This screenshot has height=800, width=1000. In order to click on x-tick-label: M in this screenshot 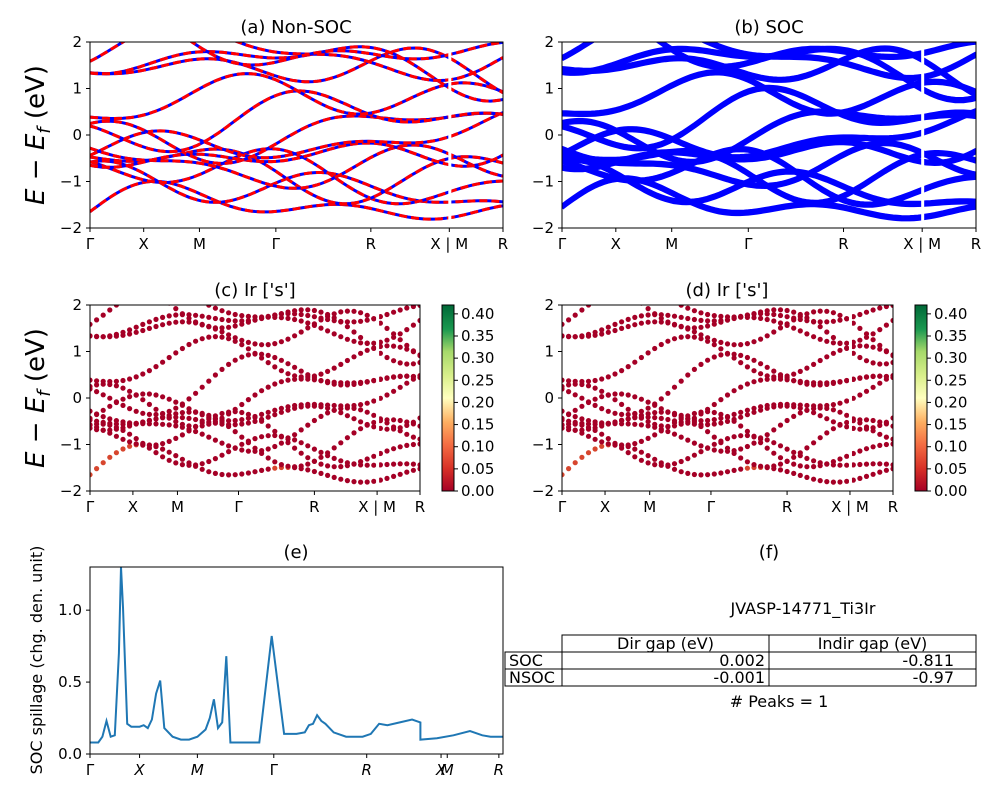, I will do `click(199, 244)`.